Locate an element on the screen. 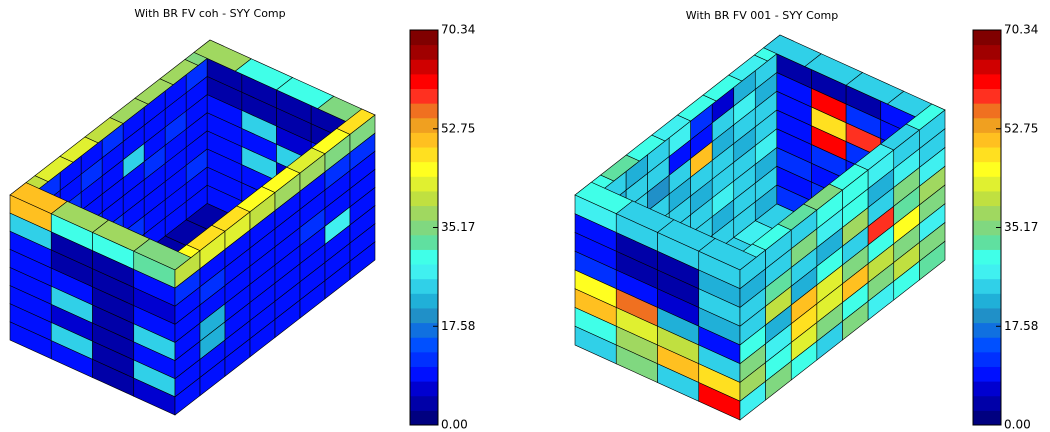 The width and height of the screenshot is (1050, 432). chart-title: With BR FV 001 - SYY Comp is located at coordinates (762, 15).